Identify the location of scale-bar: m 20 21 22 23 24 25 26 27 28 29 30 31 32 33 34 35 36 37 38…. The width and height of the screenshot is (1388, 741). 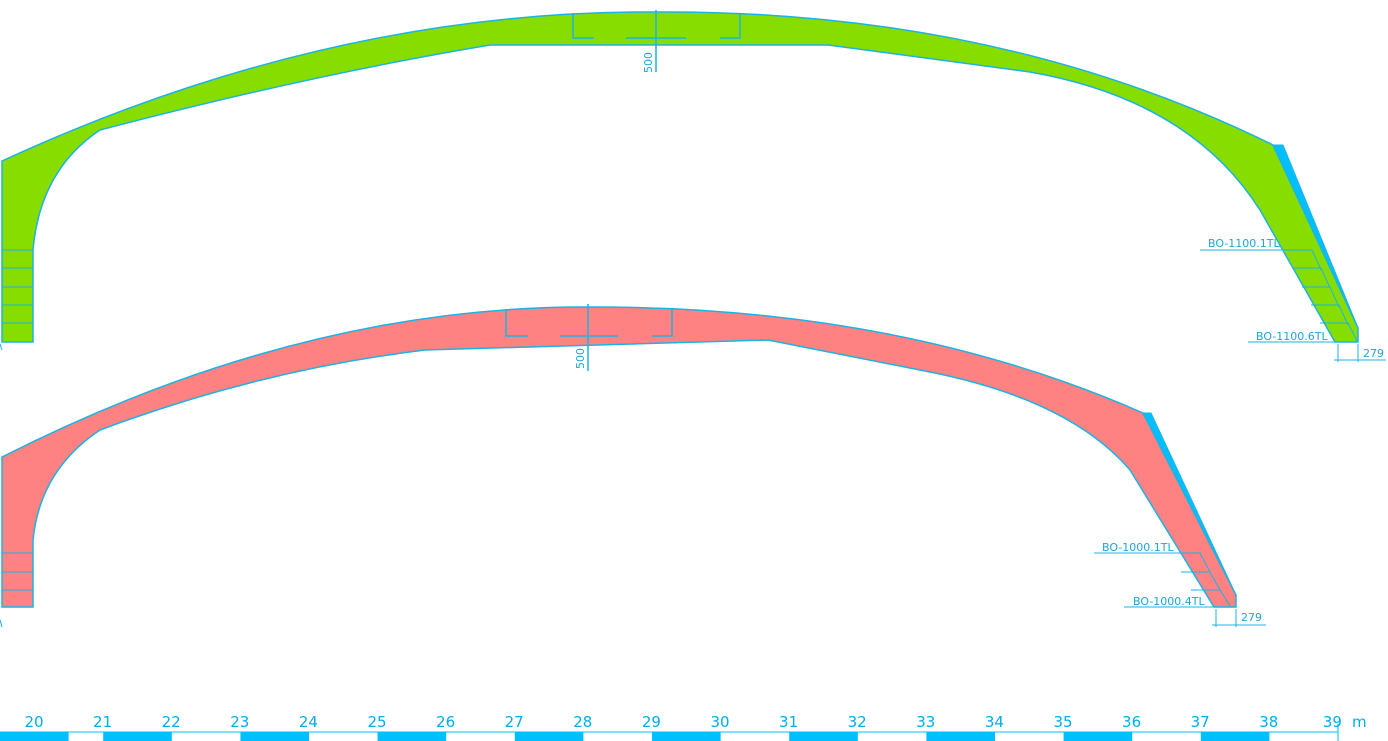
(683, 727).